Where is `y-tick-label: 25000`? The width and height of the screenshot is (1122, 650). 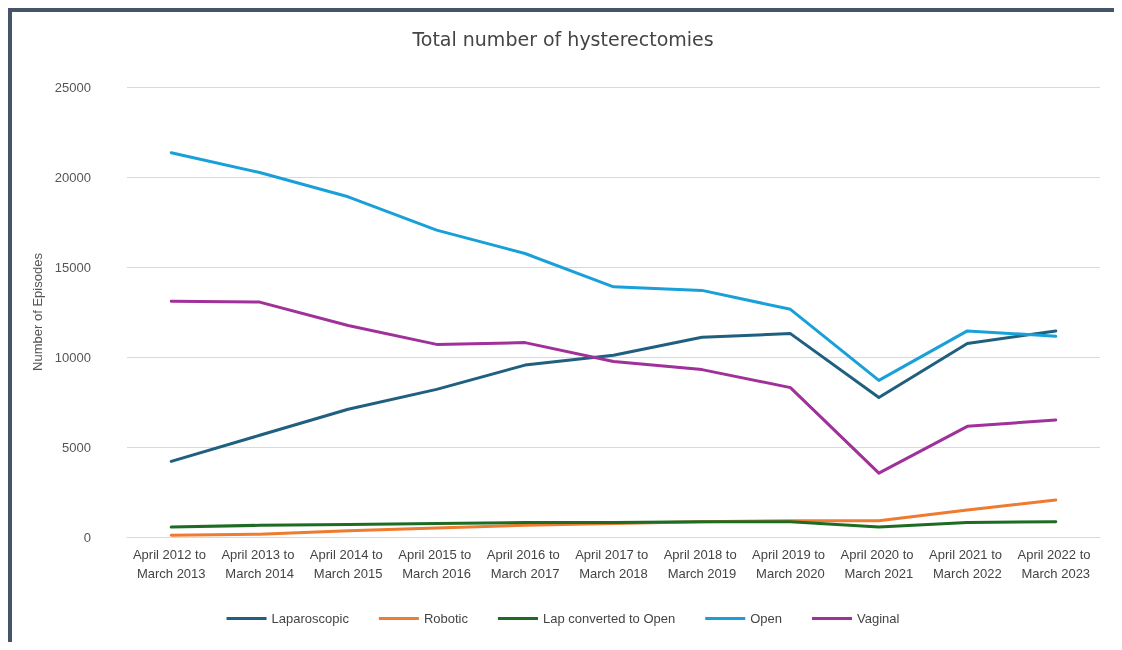
y-tick-label: 25000 is located at coordinates (72, 87).